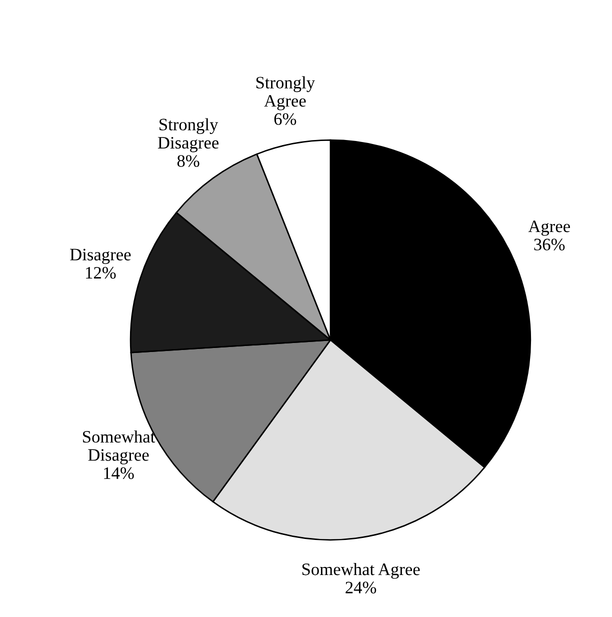  Describe the element at coordinates (119, 447) in the screenshot. I see `slice-label: Somewhat Disagree` at that location.